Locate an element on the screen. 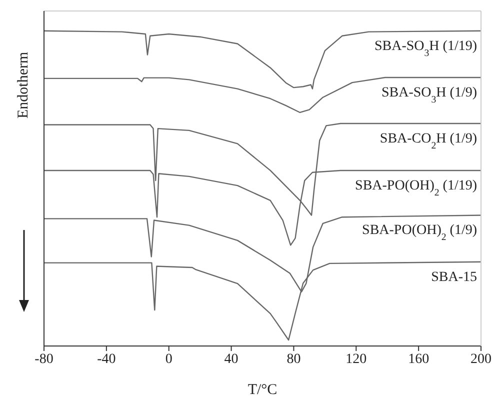  series-label: SBA-SO$_{3}$H (1/9) is located at coordinates (429, 95).